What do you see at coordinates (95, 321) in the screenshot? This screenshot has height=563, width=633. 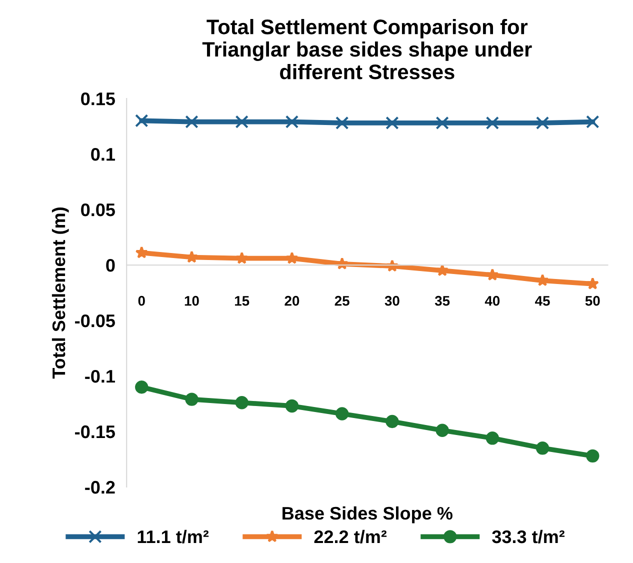 I see `y-tick-label: -0.05` at bounding box center [95, 321].